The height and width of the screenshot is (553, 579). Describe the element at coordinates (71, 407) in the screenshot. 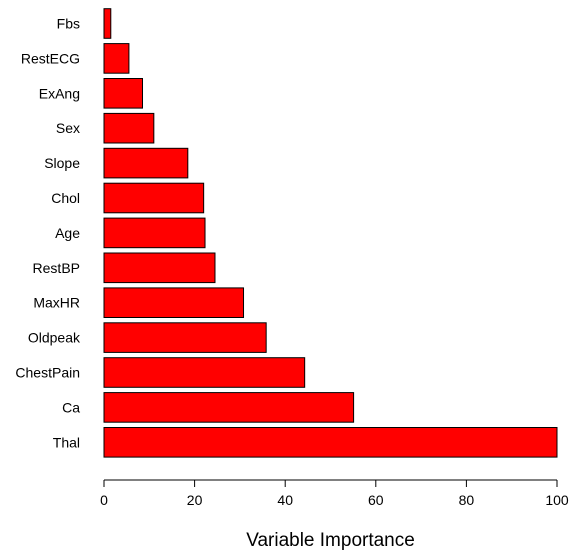

I see `category-label: Ca` at that location.